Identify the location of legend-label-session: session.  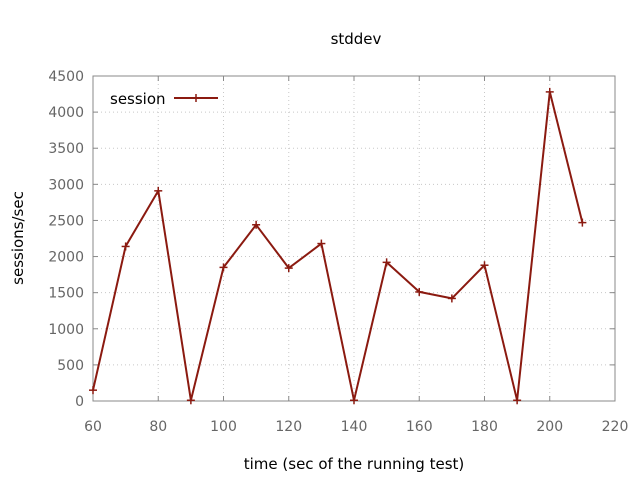
(138, 99).